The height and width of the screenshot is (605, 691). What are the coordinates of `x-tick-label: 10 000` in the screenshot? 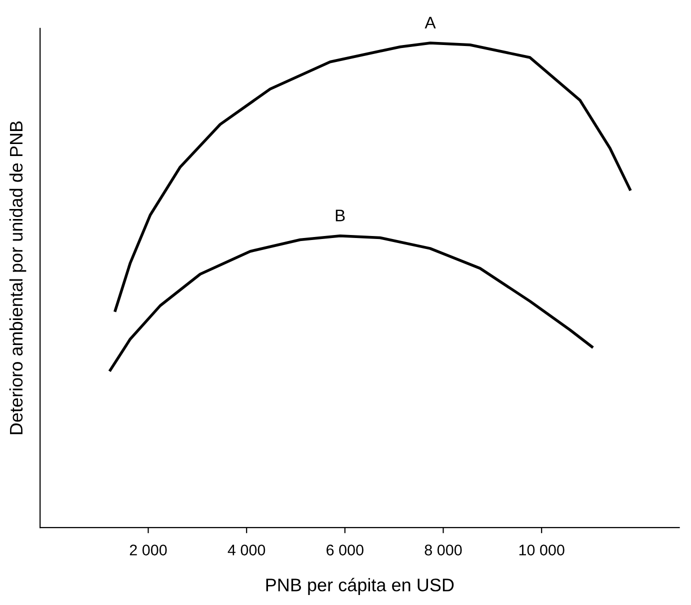 It's located at (541, 550).